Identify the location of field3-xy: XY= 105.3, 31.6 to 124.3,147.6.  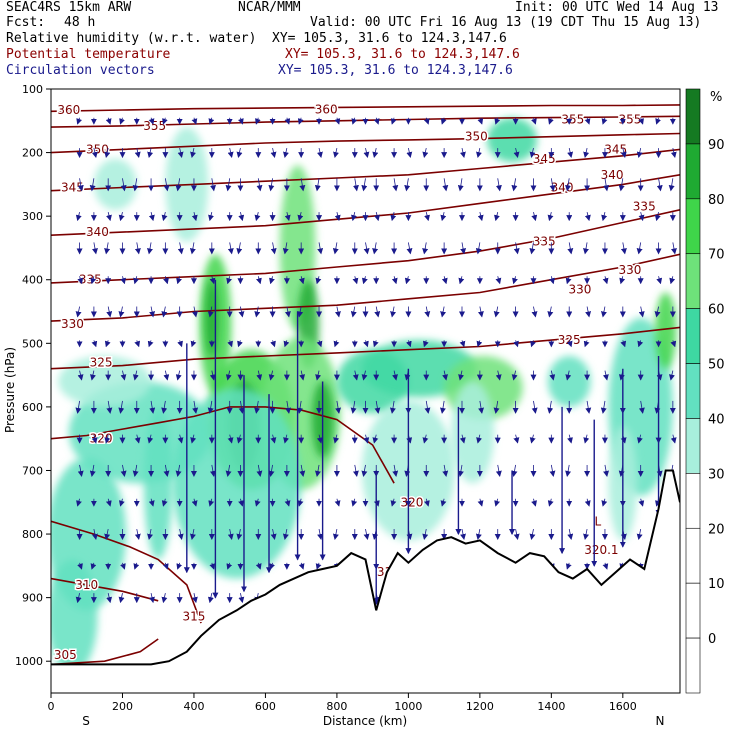
(395, 70).